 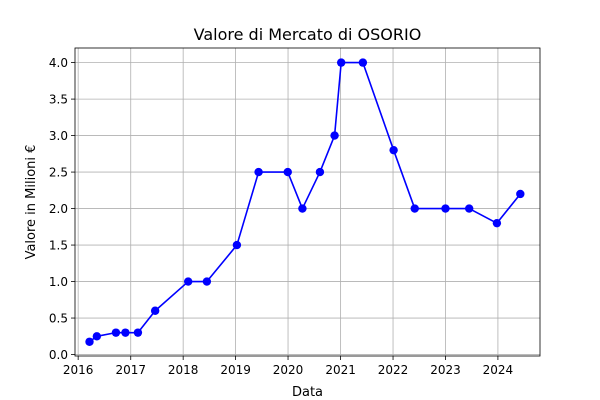 What do you see at coordinates (78, 370) in the screenshot?
I see `x-tick-label: 2016` at bounding box center [78, 370].